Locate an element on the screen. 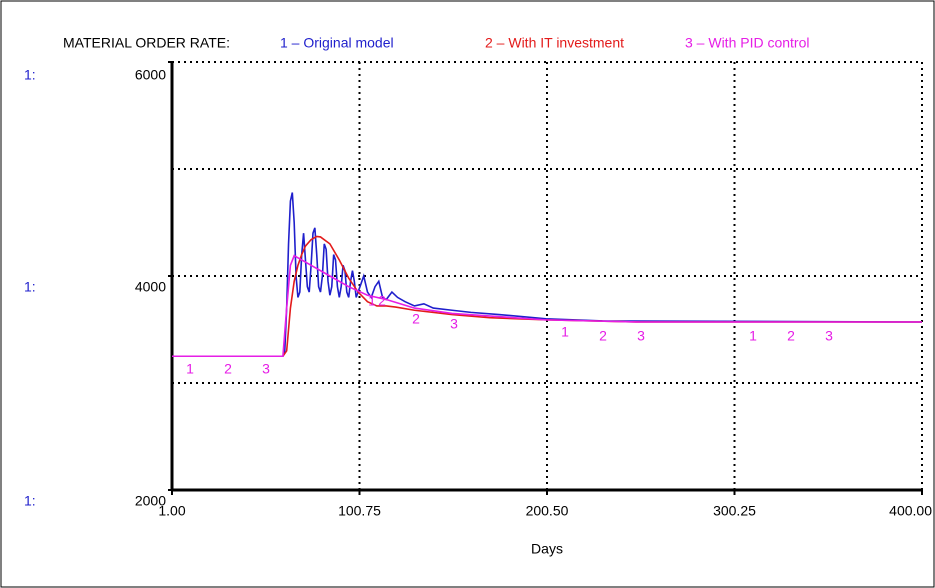 The width and height of the screenshot is (935, 588). legend-entry: 1 – Original model is located at coordinates (337, 43).